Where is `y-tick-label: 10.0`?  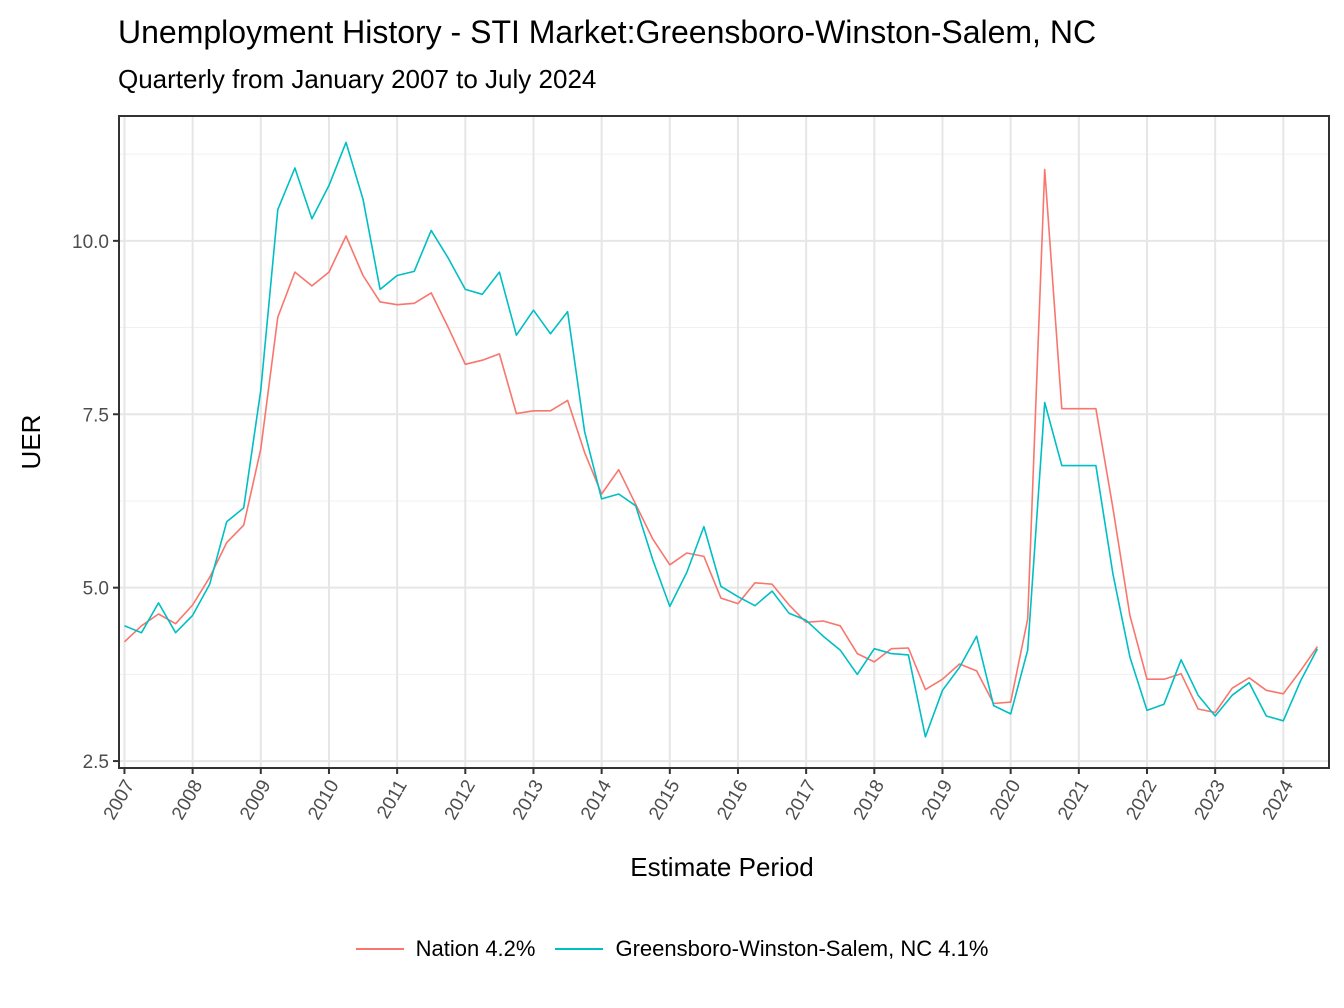
y-tick-label: 10.0 is located at coordinates (90, 242).